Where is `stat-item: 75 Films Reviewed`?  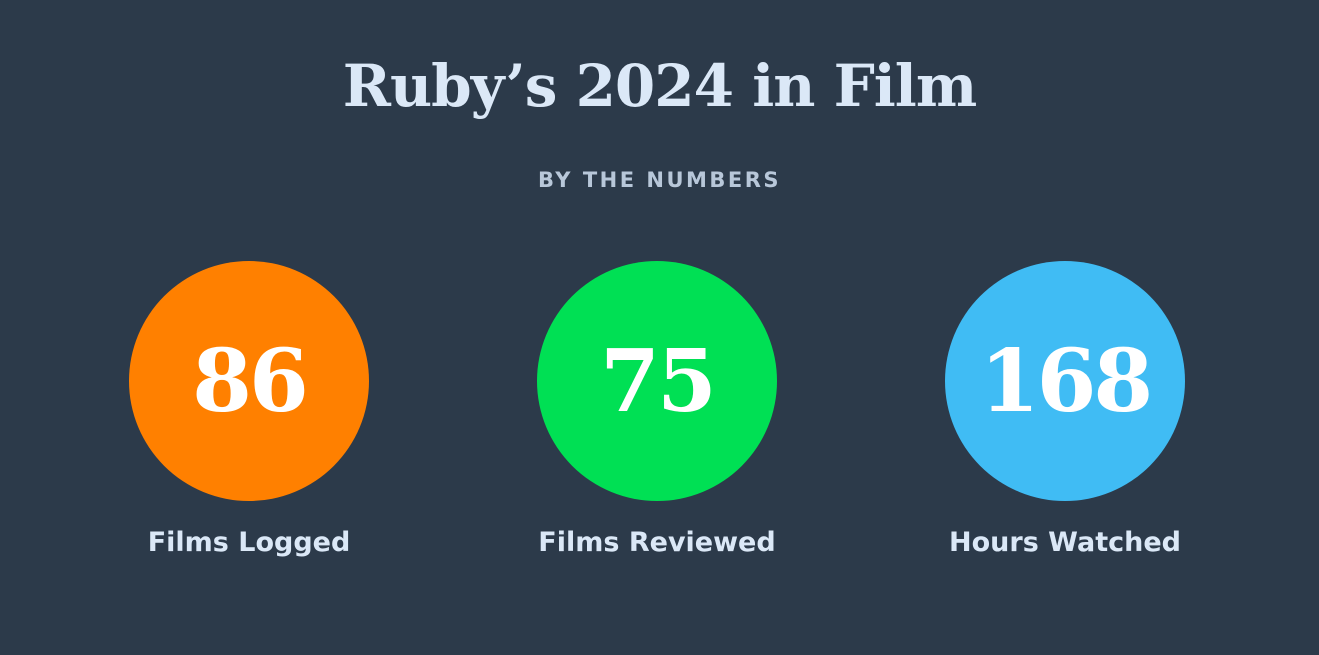
stat-item: 75 Films Reviewed is located at coordinates (657, 409).